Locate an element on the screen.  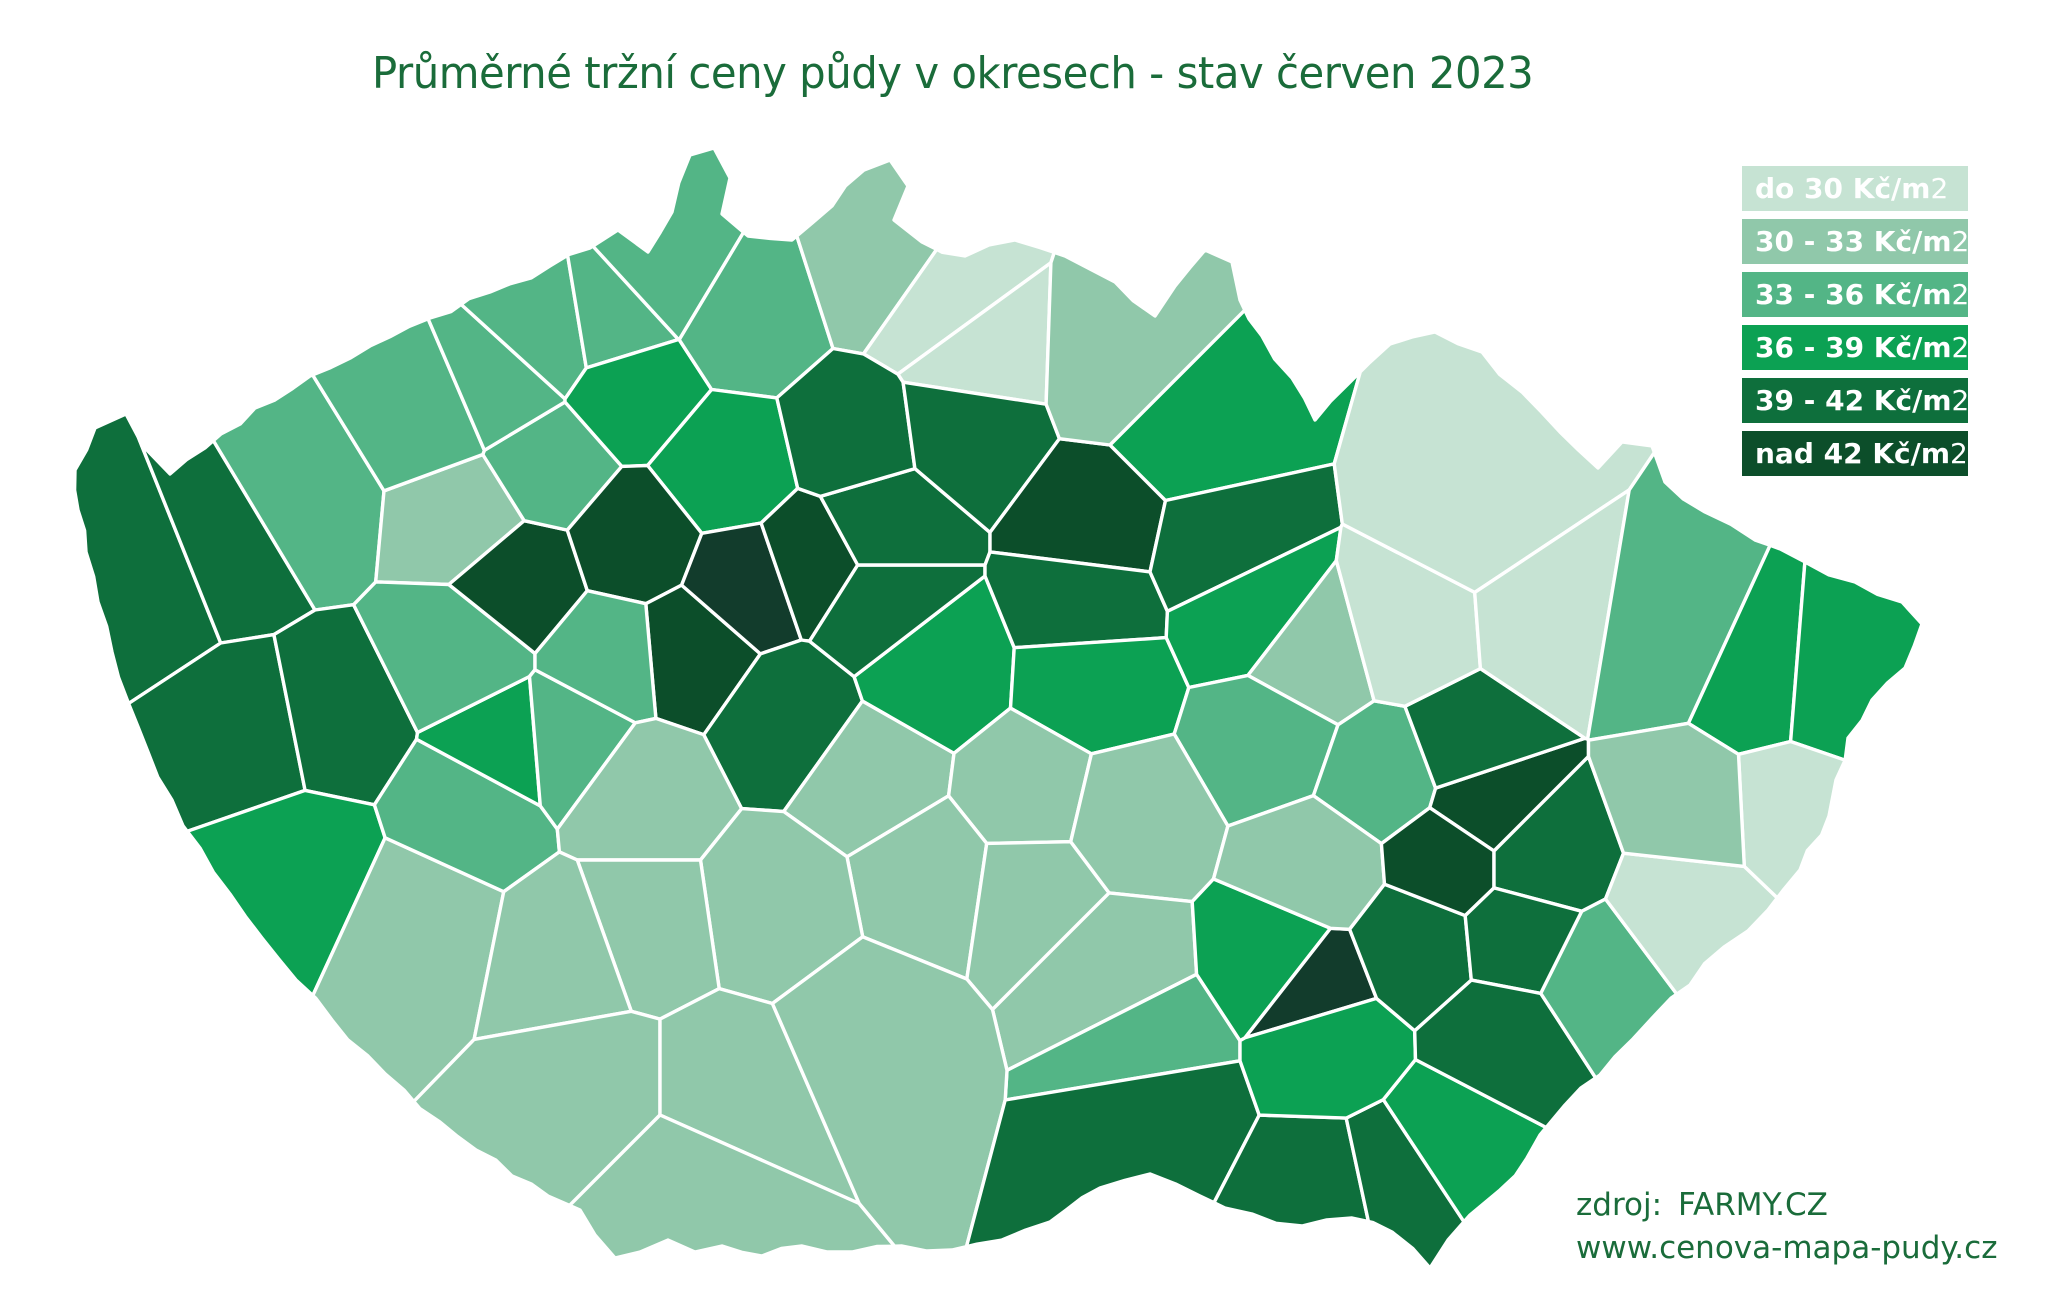
legend-item-label: nad 42 Kč/m is located at coordinates (1853, 453).